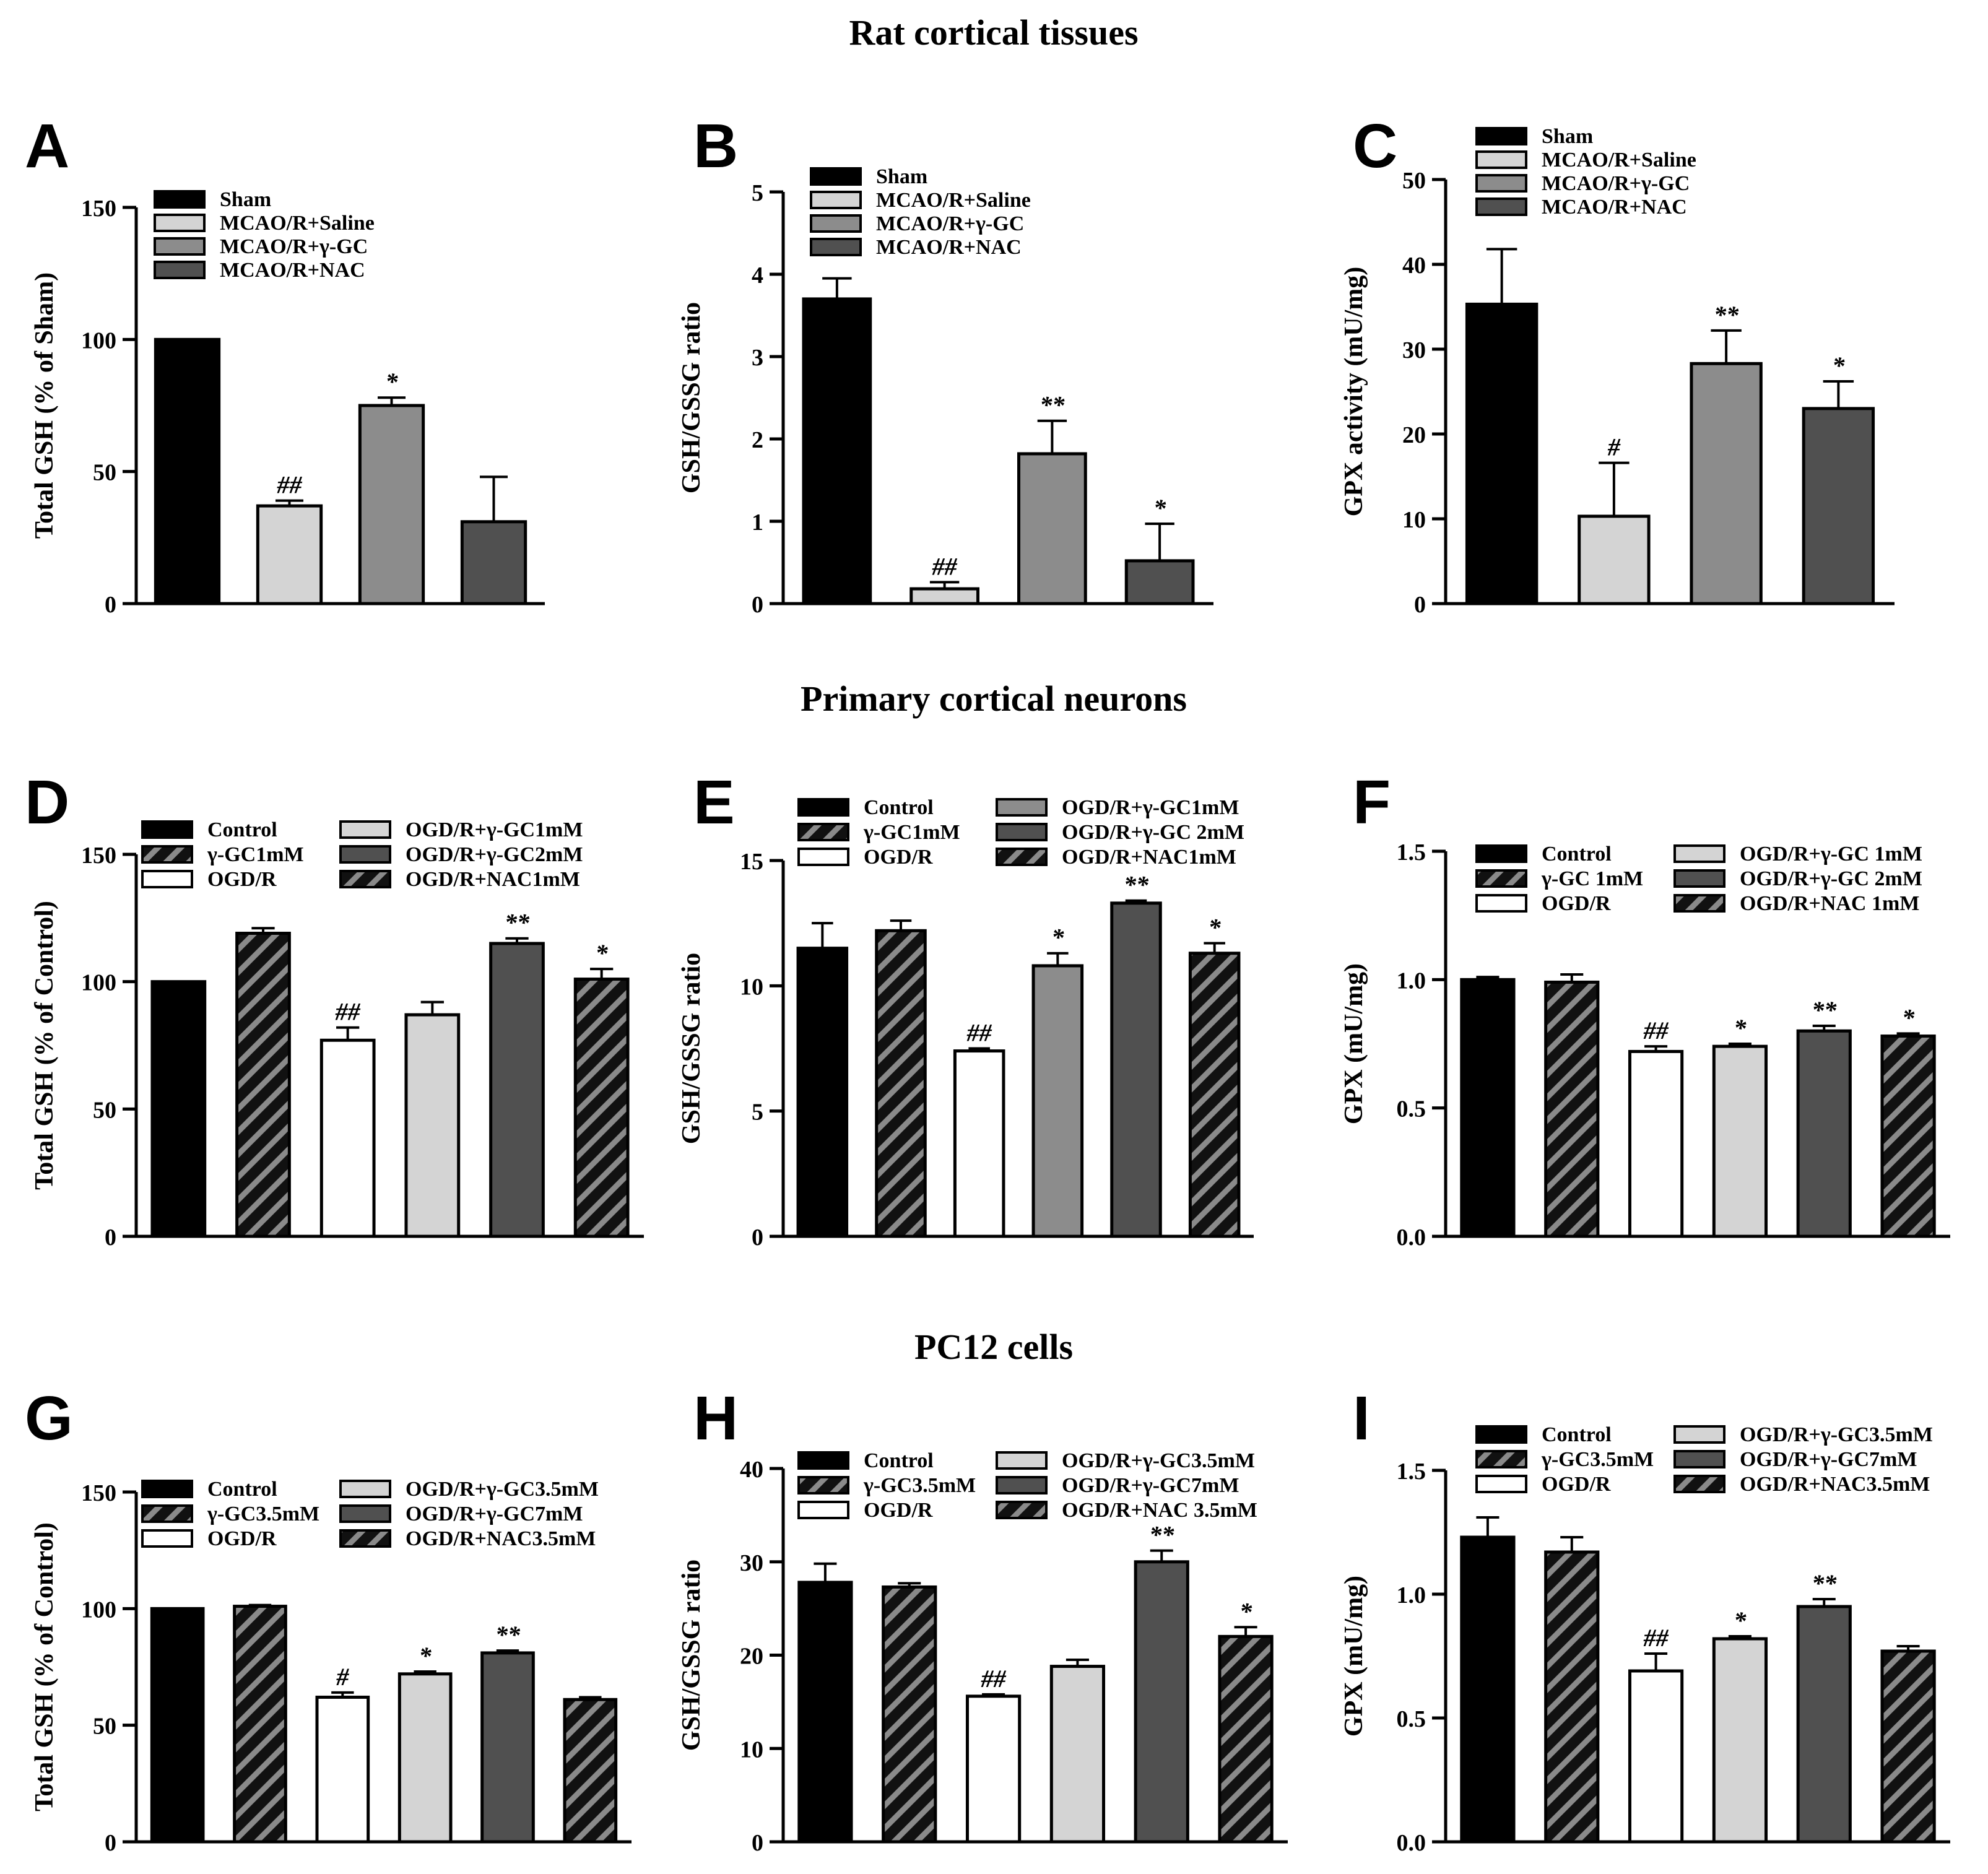  What do you see at coordinates (494, 829) in the screenshot?
I see `legend-label: OGD/R+γ-GC1mM` at bounding box center [494, 829].